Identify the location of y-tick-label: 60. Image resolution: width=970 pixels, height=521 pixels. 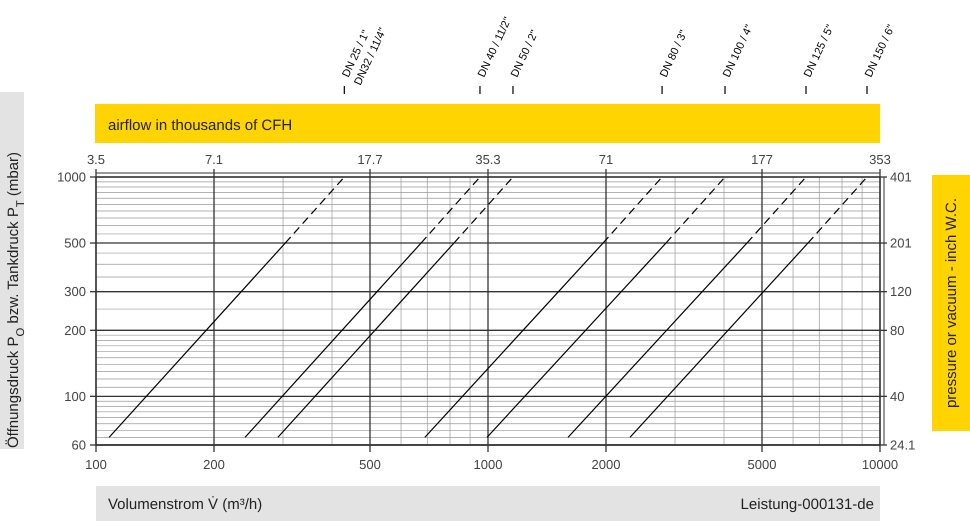
(79, 445).